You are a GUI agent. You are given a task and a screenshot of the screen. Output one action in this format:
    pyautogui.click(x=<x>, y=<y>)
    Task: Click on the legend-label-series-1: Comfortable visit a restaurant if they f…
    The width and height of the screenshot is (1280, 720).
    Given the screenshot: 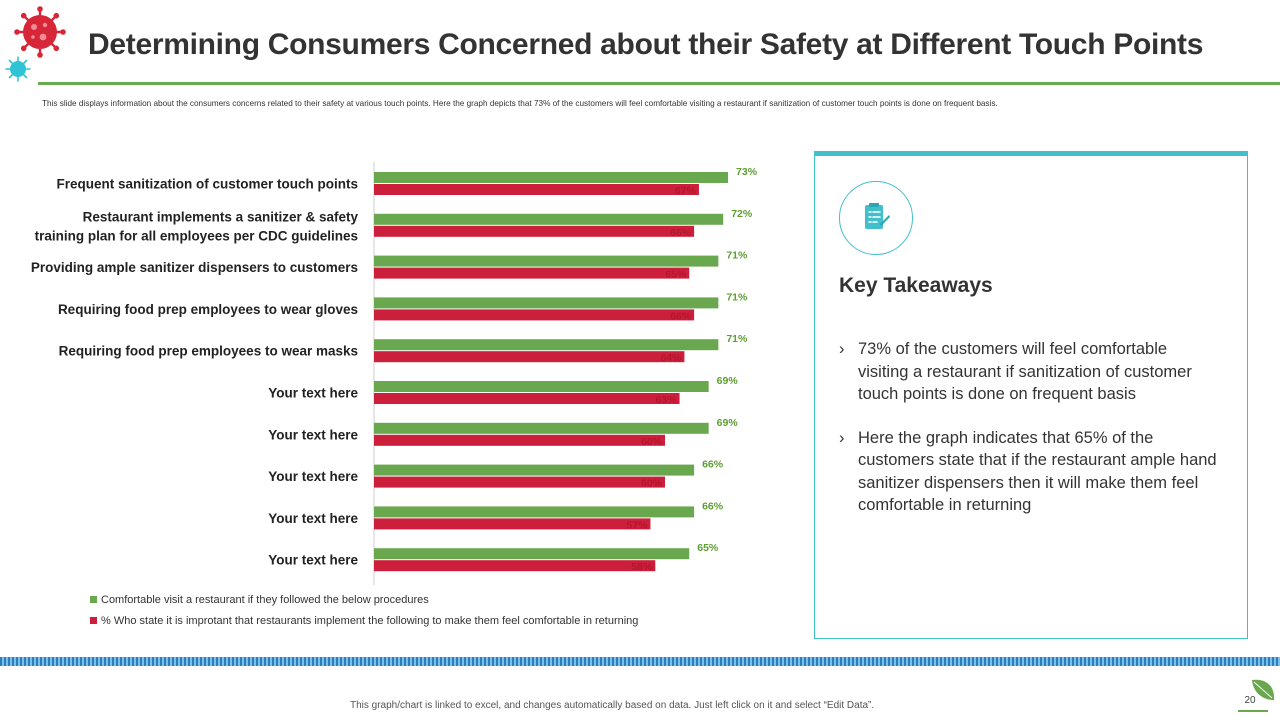 What is the action you would take?
    pyautogui.click(x=265, y=599)
    